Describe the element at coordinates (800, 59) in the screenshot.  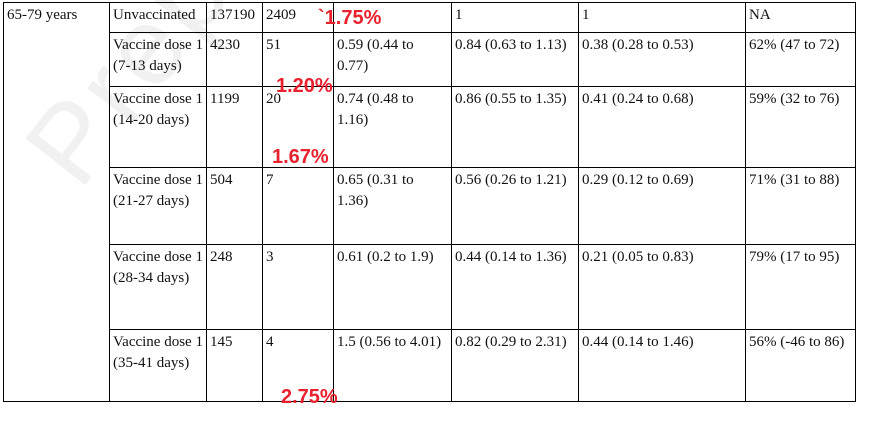
I see `effectiveness-cell: 62% (47 to 72)` at that location.